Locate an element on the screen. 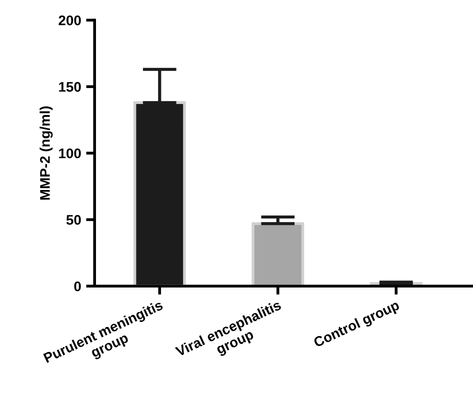  y-tick-label: 0 is located at coordinates (77, 286).